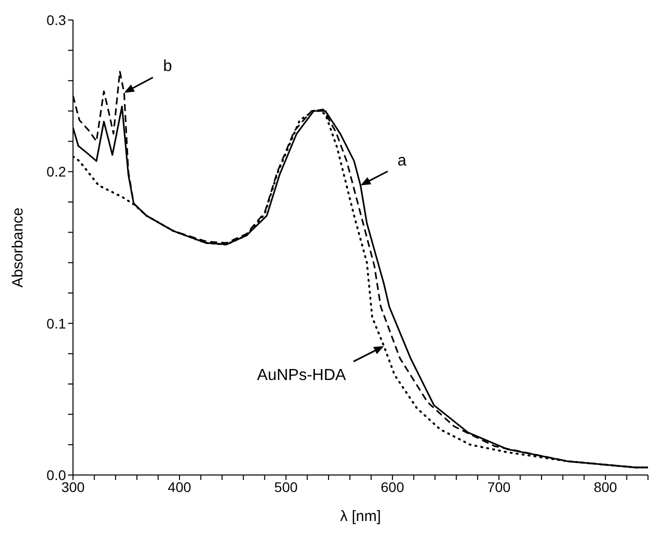 The width and height of the screenshot is (661, 541). Describe the element at coordinates (180, 486) in the screenshot. I see `x-tick-label: 400` at that location.